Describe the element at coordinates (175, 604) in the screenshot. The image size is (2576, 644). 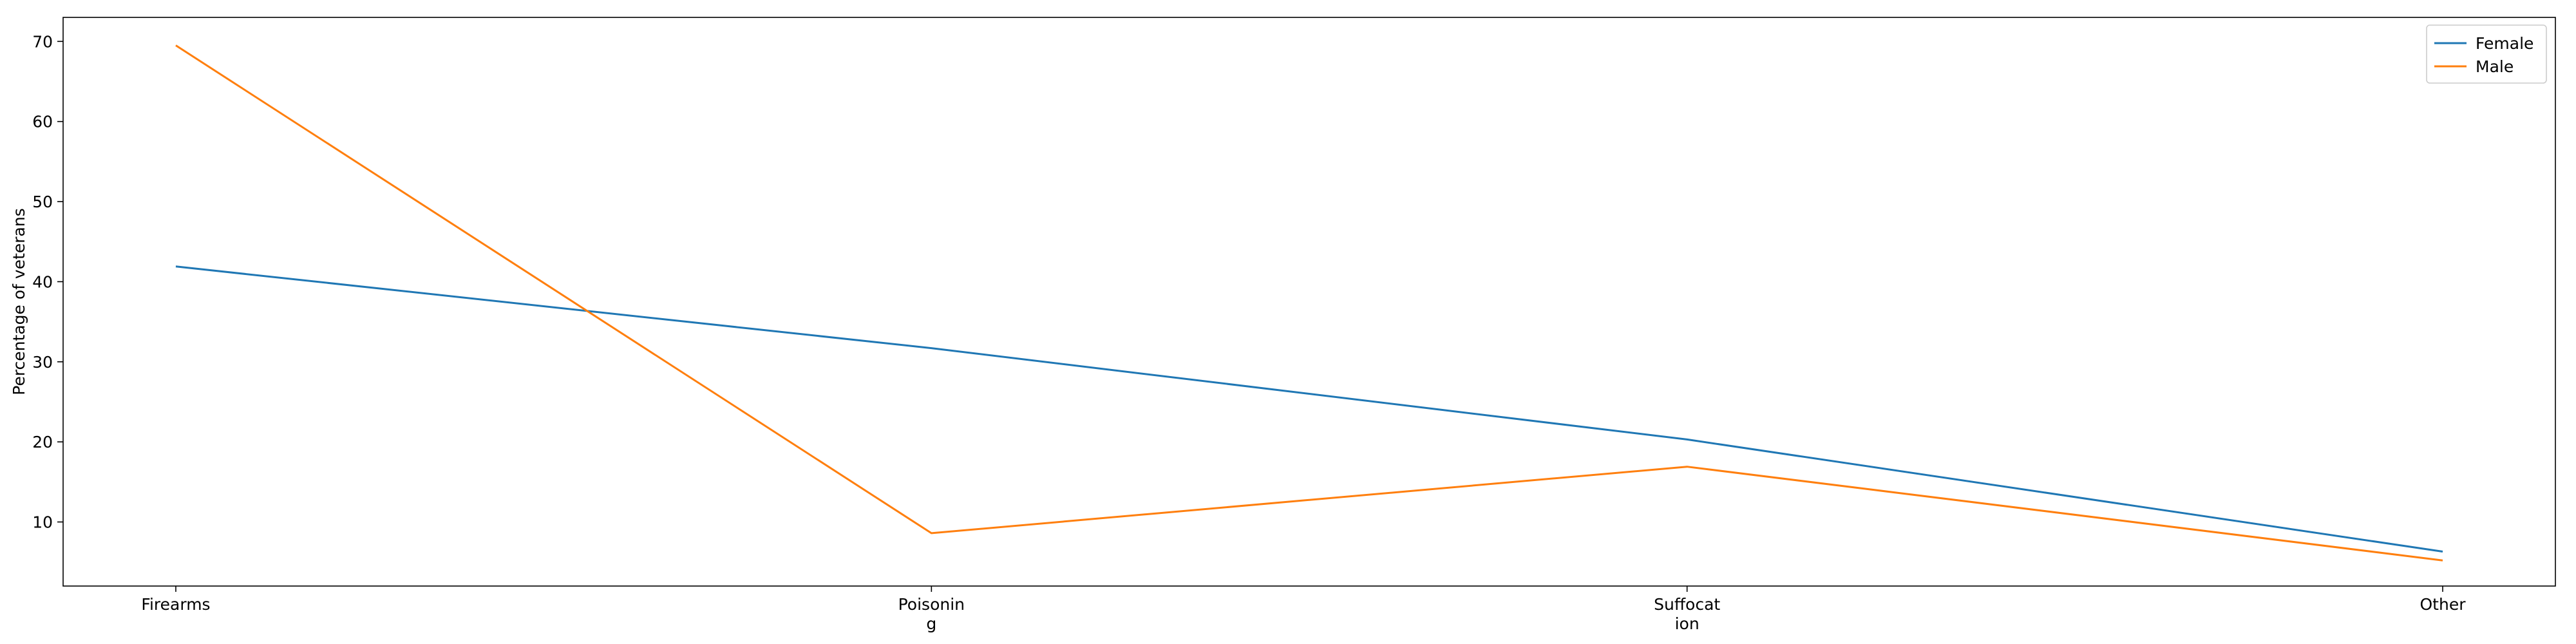
I see `x-tick-label: Firearms` at that location.